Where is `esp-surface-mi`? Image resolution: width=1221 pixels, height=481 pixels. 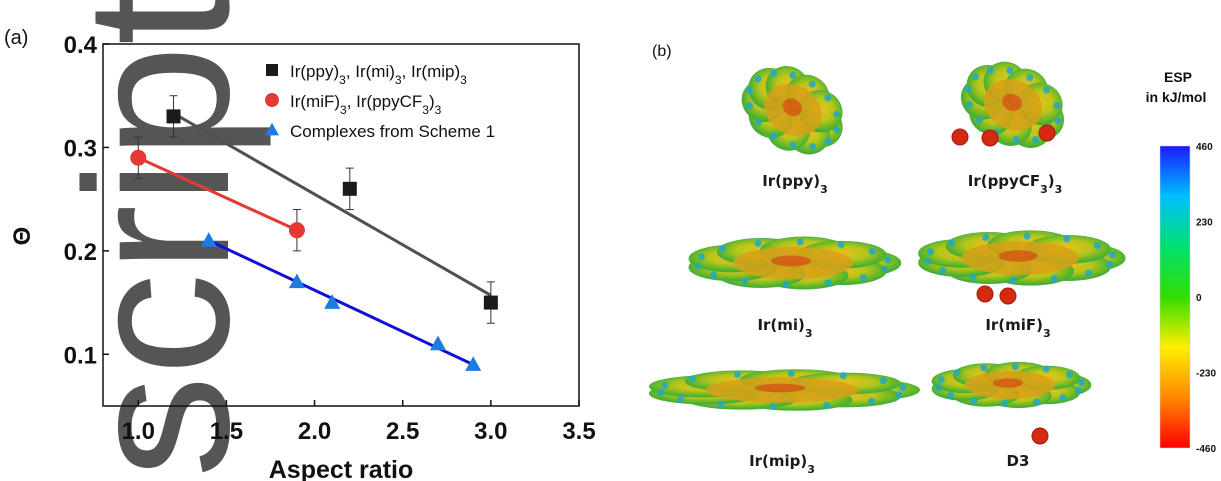 esp-surface-mi is located at coordinates (795, 263).